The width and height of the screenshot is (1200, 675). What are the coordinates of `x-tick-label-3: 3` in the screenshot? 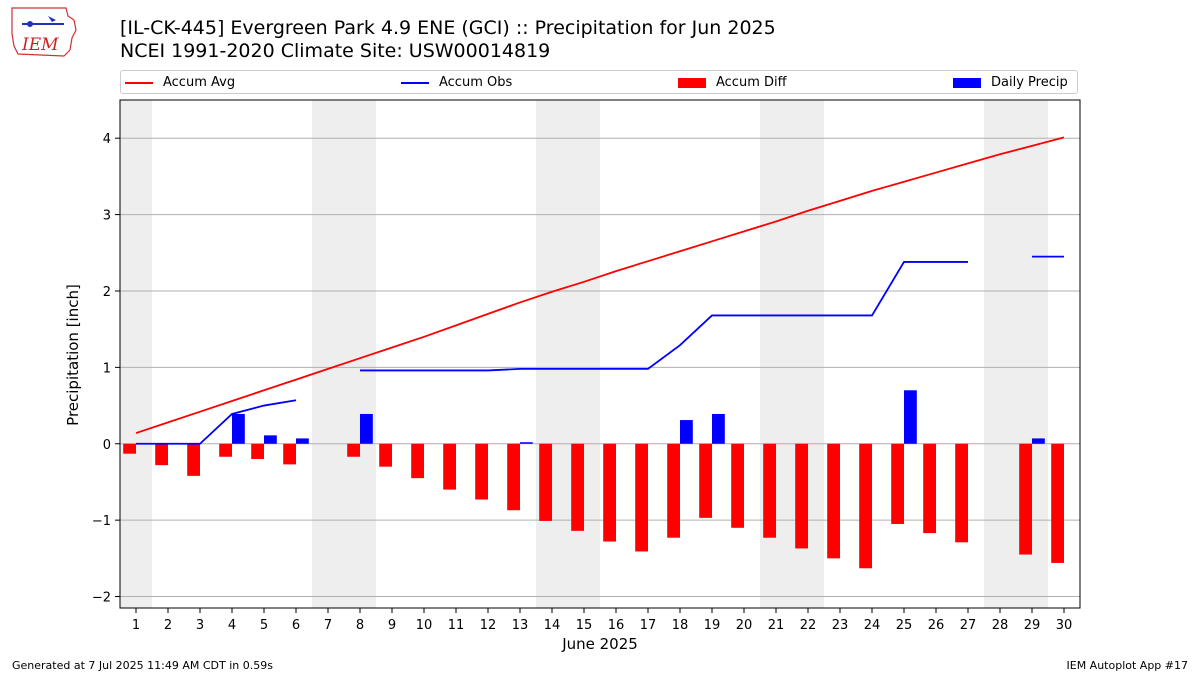 It's located at (200, 625).